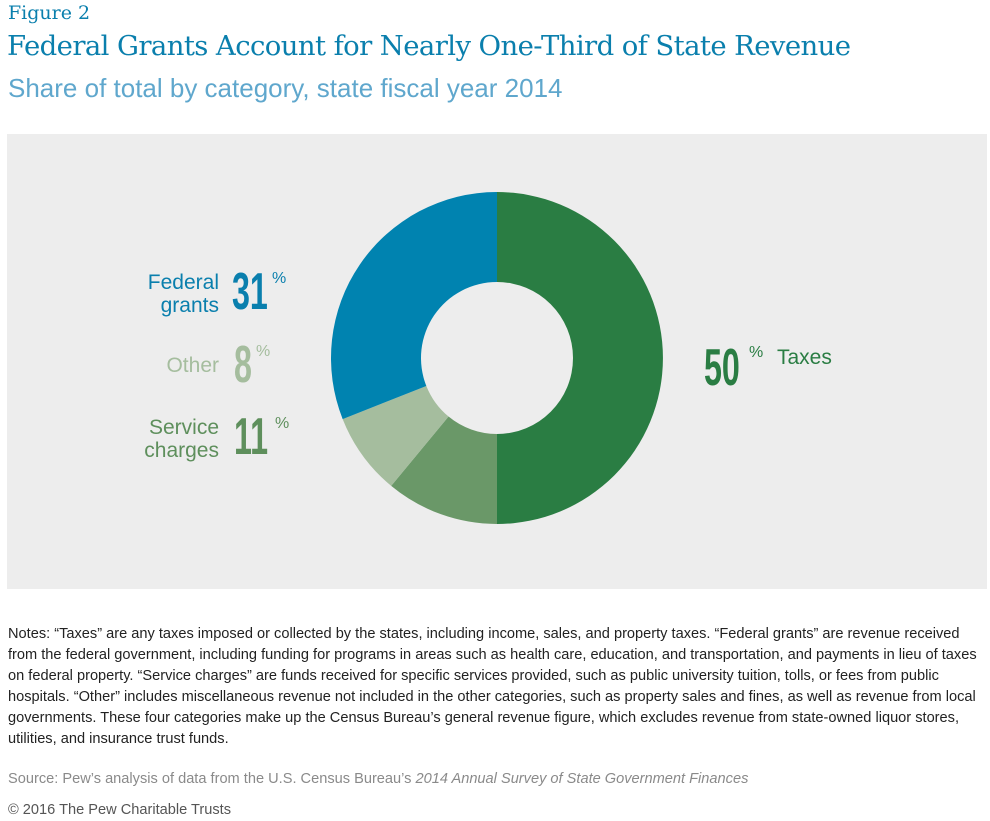 The image size is (990, 821). What do you see at coordinates (243, 365) in the screenshot?
I see `value-other: 8` at bounding box center [243, 365].